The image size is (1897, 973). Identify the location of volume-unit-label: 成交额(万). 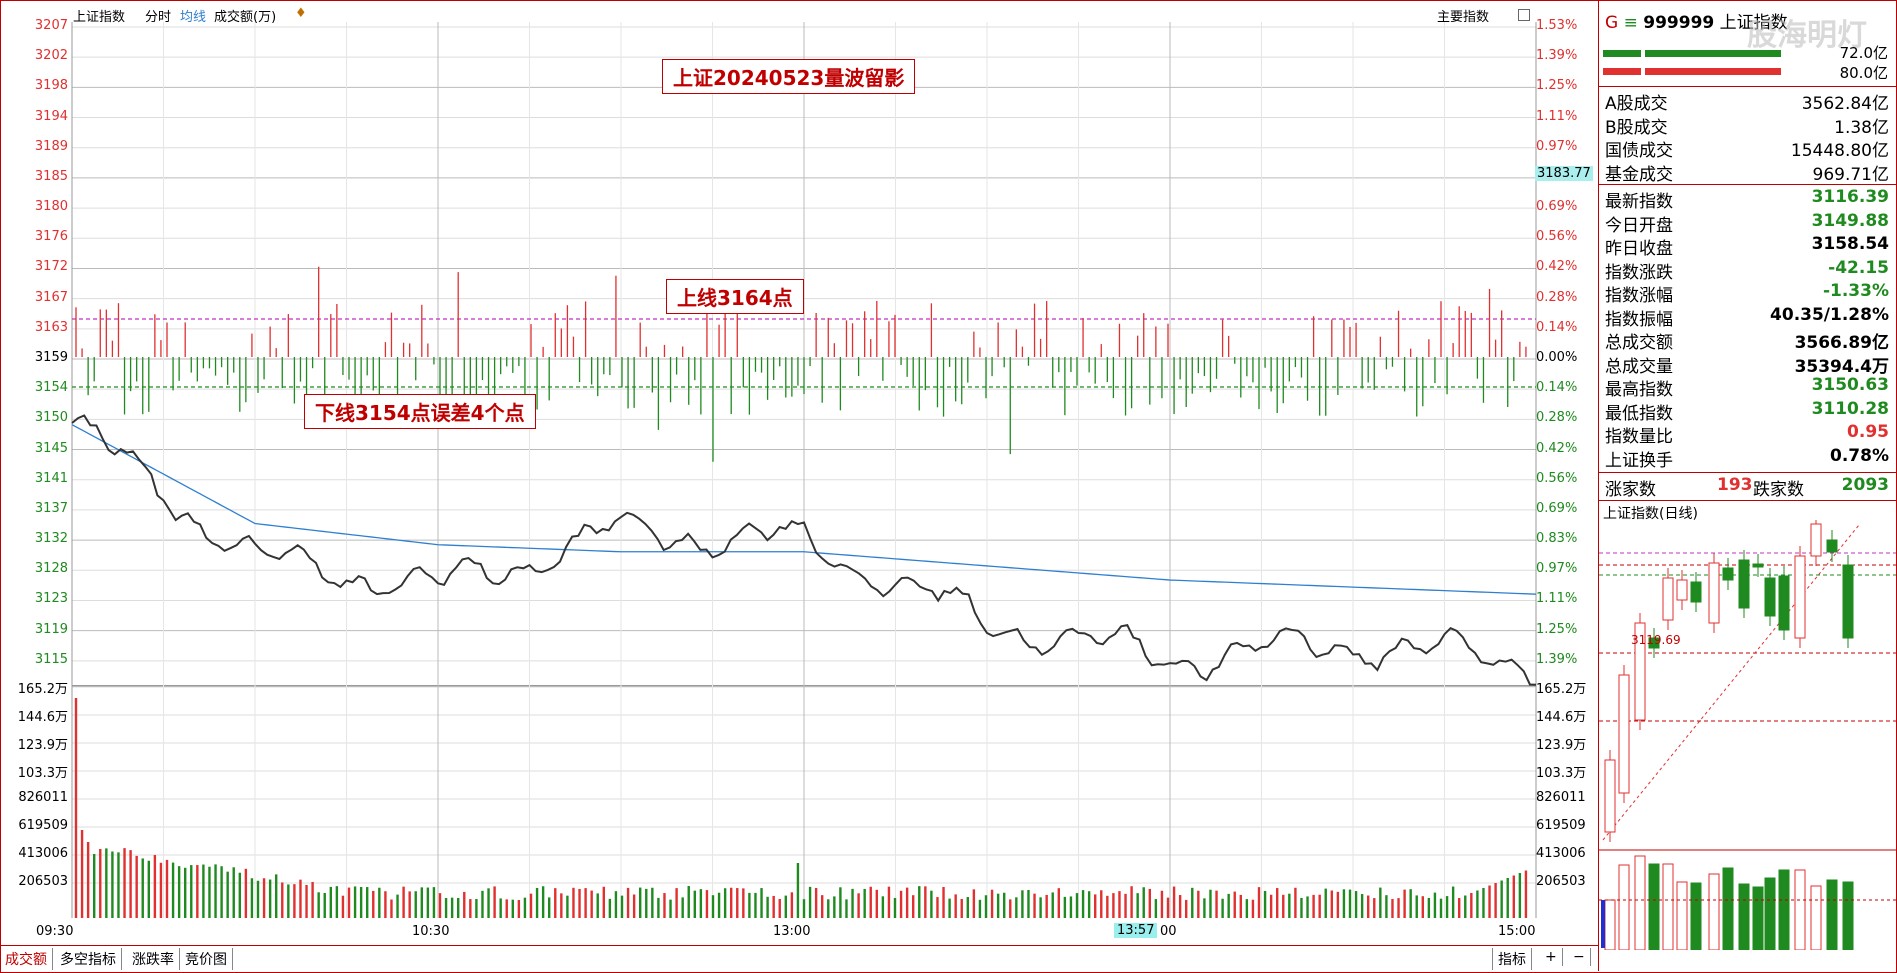
(245, 17).